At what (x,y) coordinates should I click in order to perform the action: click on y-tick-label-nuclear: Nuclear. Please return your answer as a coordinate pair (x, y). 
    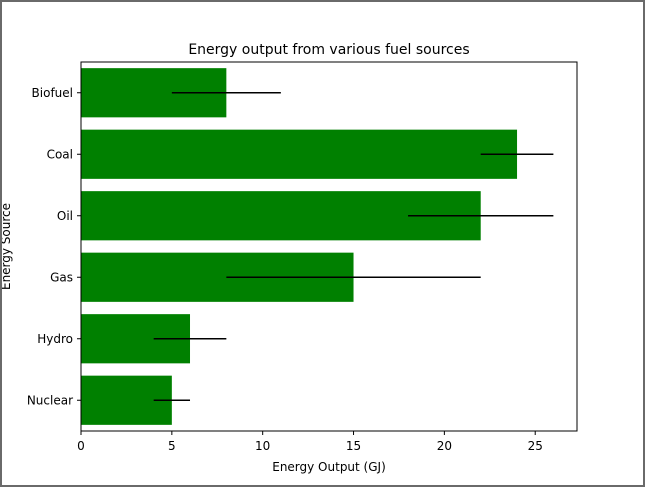
    Looking at the image, I should click on (50, 400).